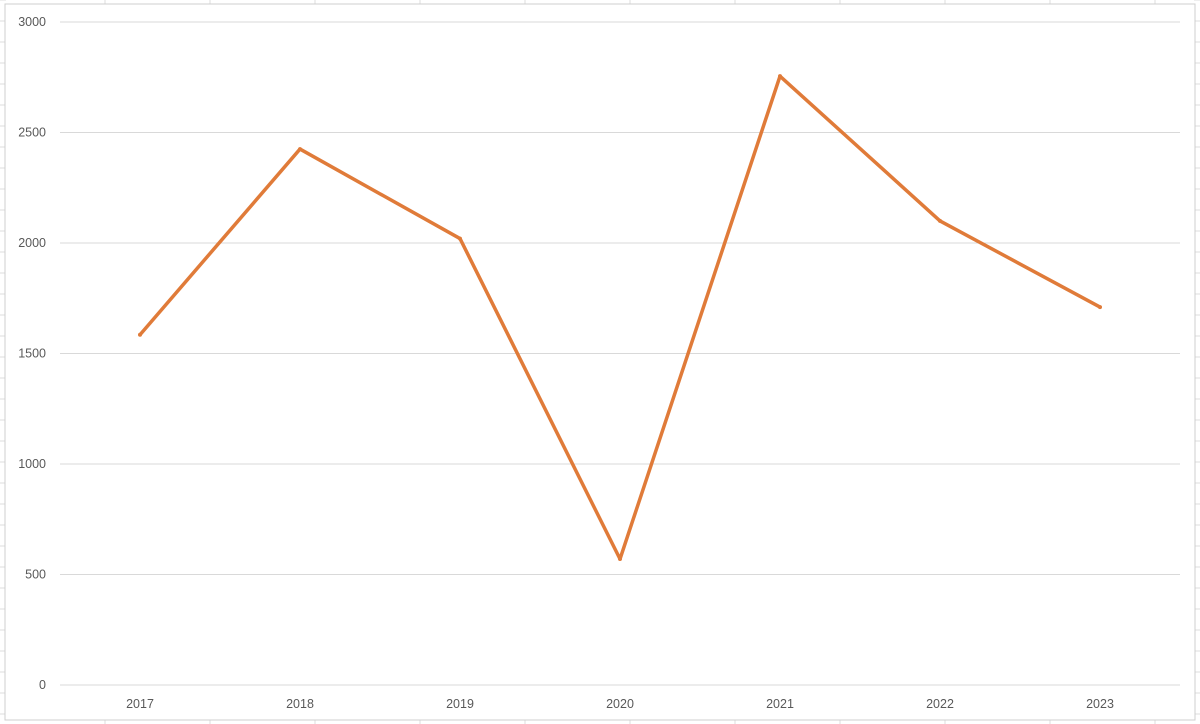  Describe the element at coordinates (32, 22) in the screenshot. I see `y-tick-label: 3000` at that location.